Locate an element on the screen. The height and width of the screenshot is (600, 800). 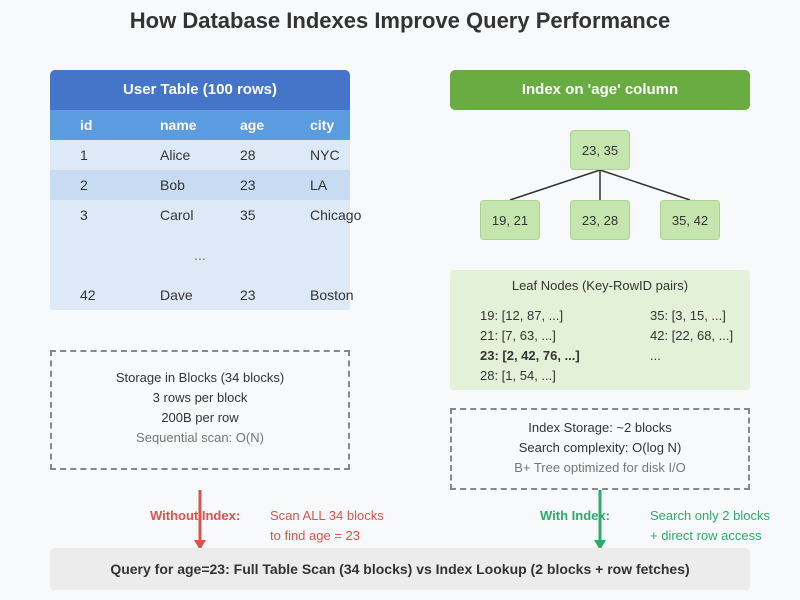
leaf-entry: 28: [1, 54, ...] is located at coordinates (518, 375).